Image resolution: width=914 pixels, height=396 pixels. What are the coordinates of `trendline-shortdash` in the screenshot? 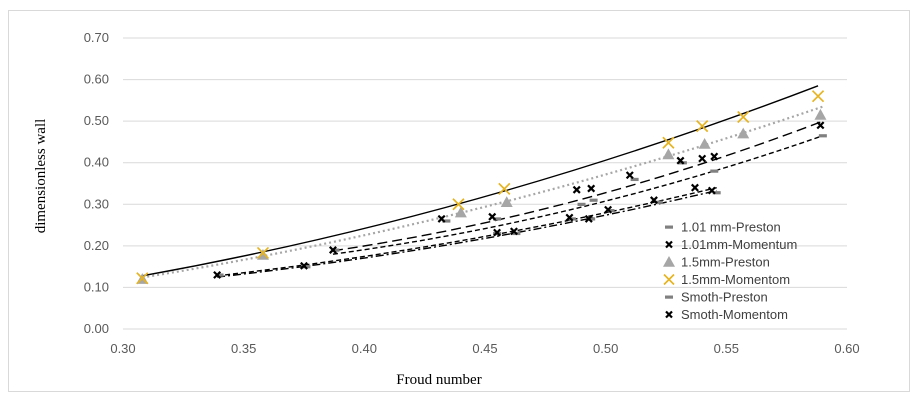 It's located at (467, 231).